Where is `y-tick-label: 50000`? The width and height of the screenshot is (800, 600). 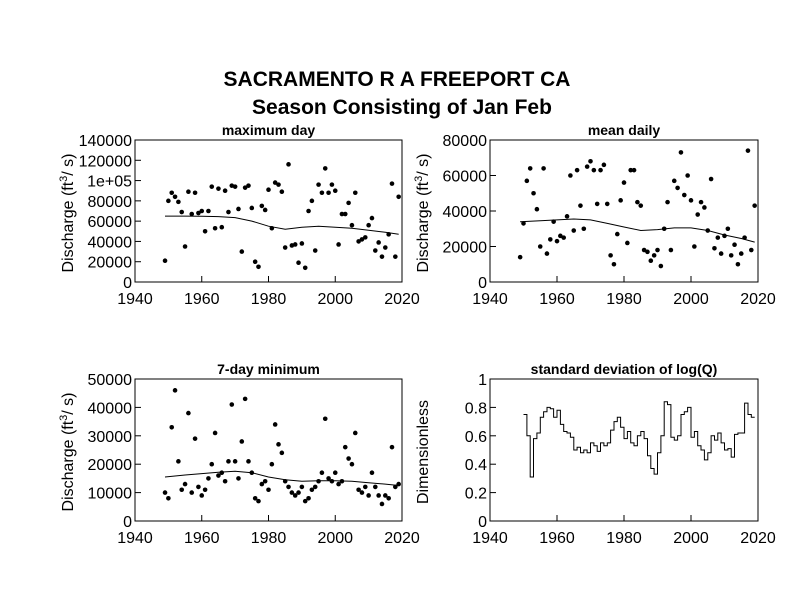 y-tick-label: 50000 is located at coordinates (110, 380).